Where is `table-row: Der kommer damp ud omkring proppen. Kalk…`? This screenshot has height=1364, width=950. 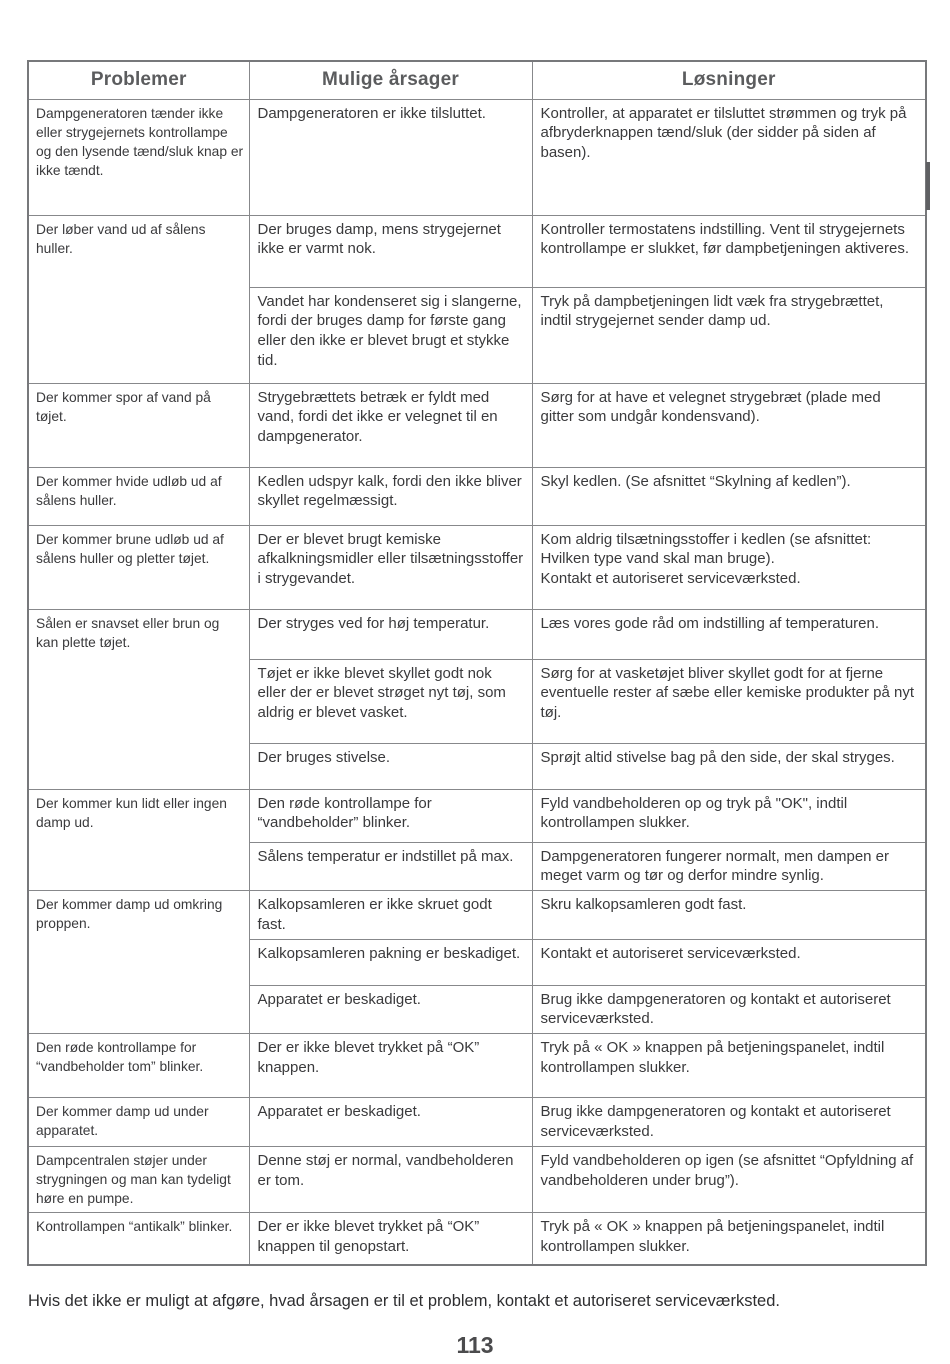 table-row: Der kommer damp ud omkring proppen. Kalk… is located at coordinates (477, 962).